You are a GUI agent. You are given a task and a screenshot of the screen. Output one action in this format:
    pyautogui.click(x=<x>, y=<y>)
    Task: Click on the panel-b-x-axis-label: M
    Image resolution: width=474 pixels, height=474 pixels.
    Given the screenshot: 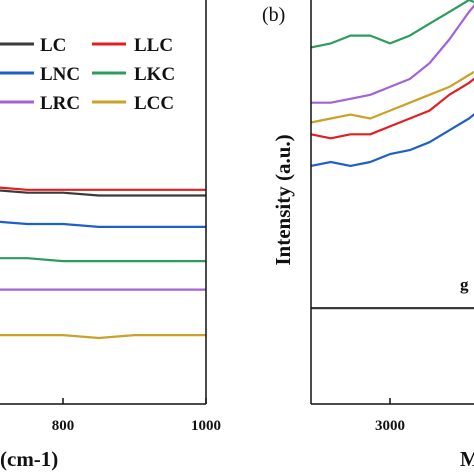 What is the action you would take?
    pyautogui.click(x=467, y=459)
    